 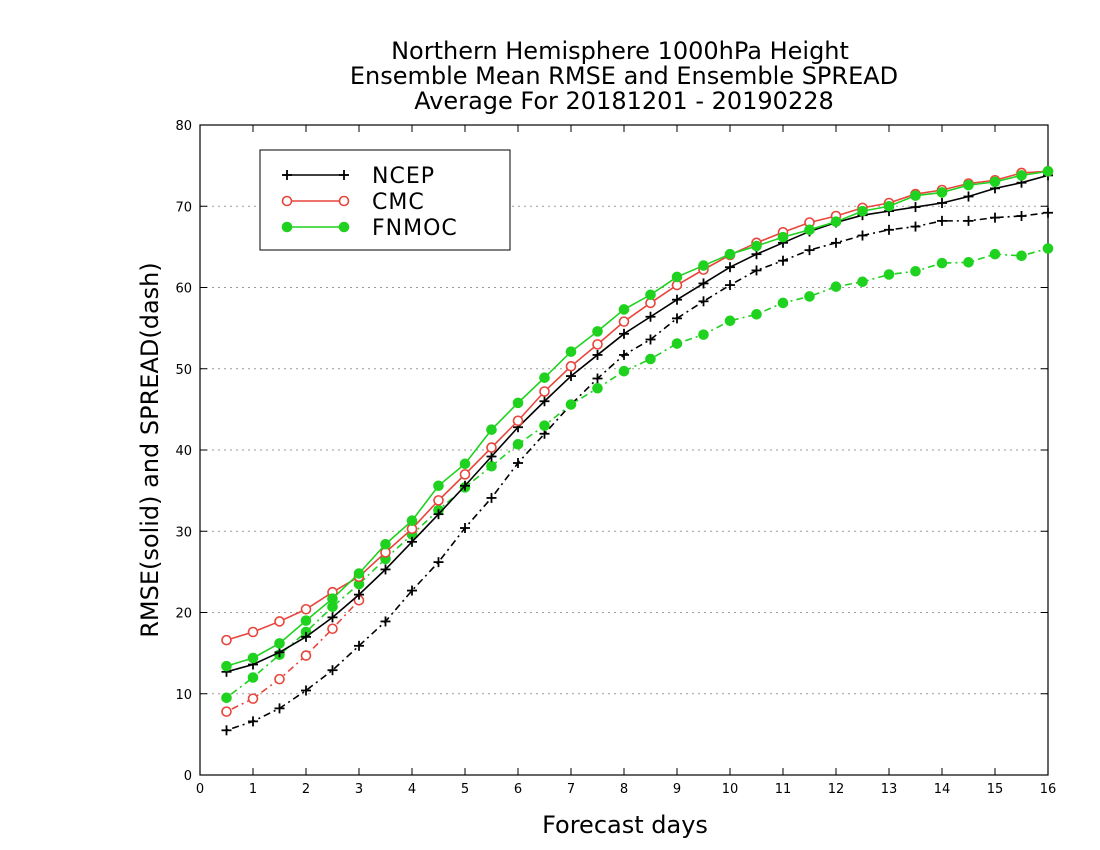 What do you see at coordinates (889, 789) in the screenshot?
I see `x-tick-label: 13` at bounding box center [889, 789].